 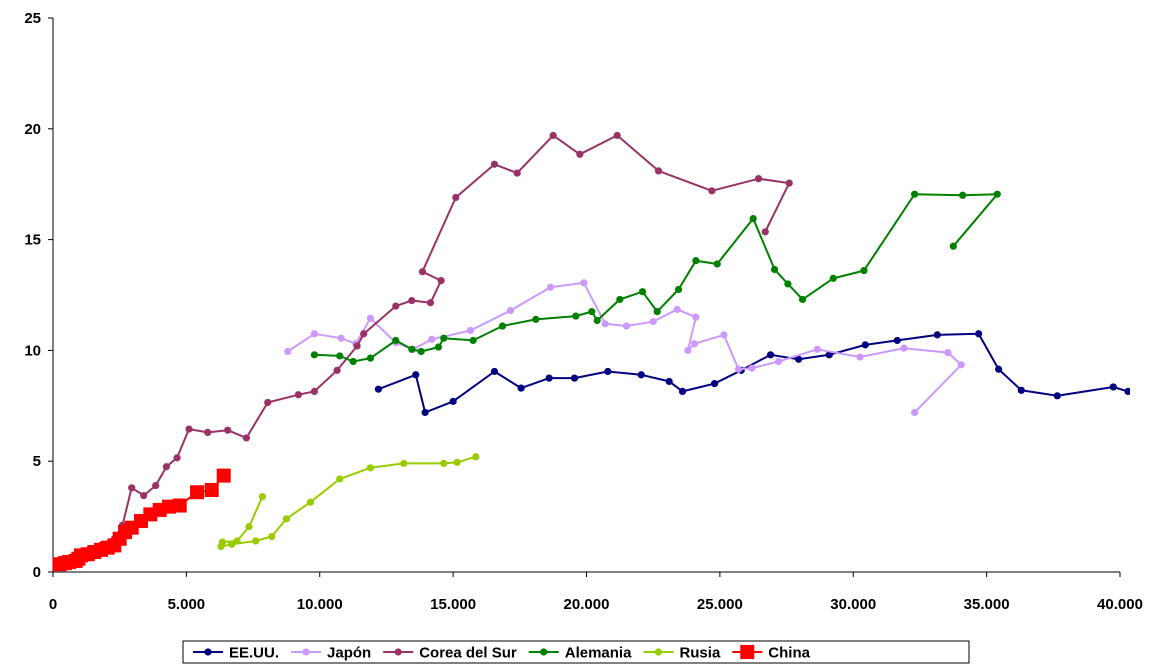 I want to click on legend-label: EE.UU., so click(x=254, y=653).